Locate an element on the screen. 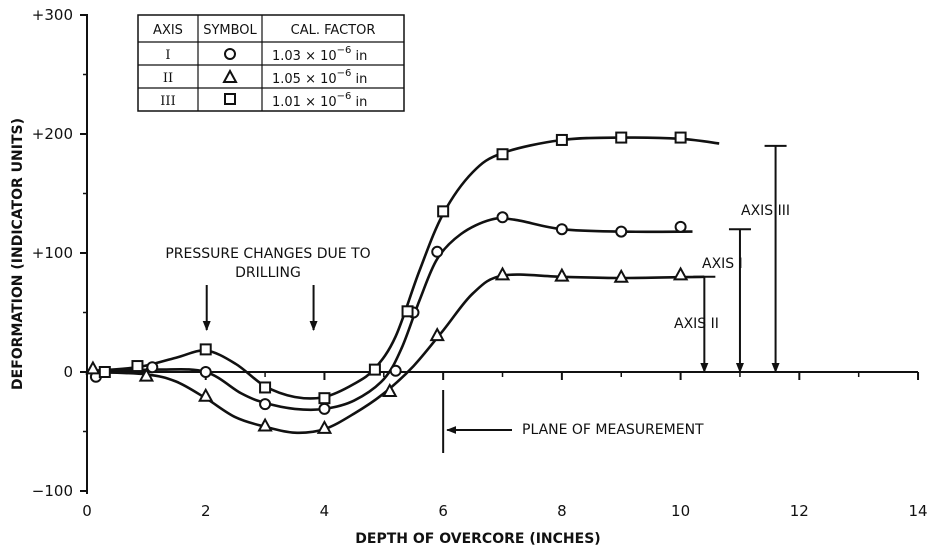  pressure-annotation: PRESSURE CHANGES DUE TO DRILLING is located at coordinates (268, 288).